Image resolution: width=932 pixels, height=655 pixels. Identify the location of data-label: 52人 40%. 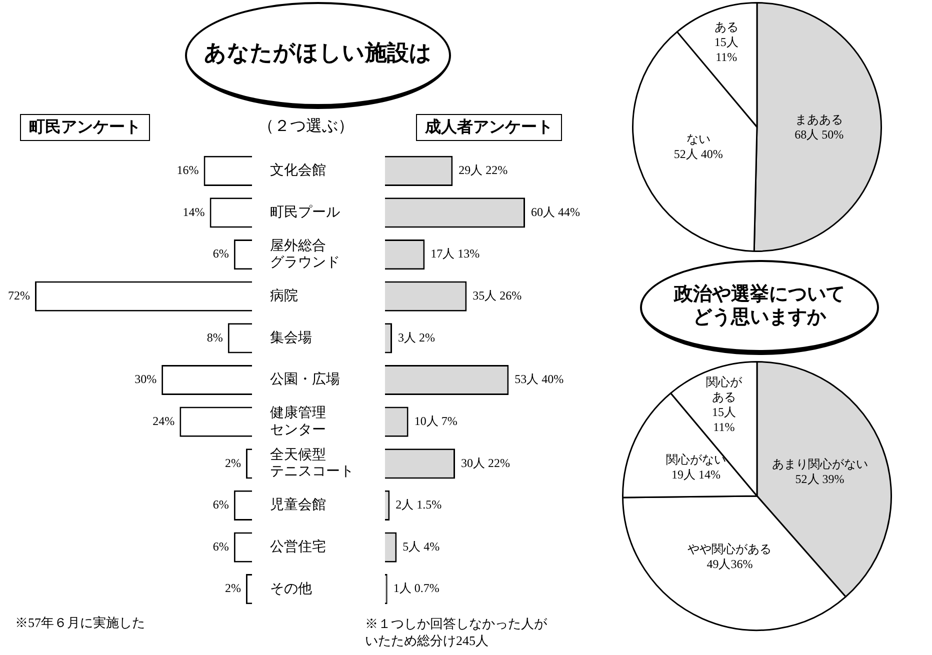
(698, 154).